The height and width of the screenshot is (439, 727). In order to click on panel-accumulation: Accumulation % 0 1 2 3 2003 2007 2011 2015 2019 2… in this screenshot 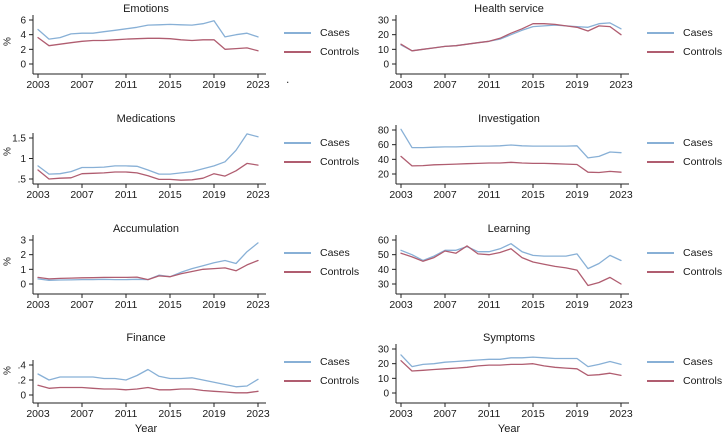, I will do `click(181, 275)`.